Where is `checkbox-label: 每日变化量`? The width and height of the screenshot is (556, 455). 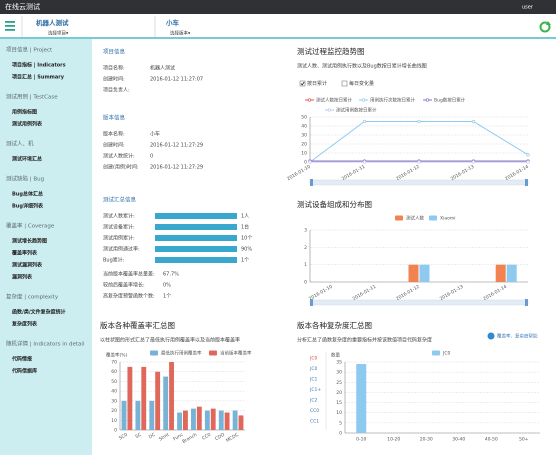 checkbox-label: 每日变化量 is located at coordinates (361, 83).